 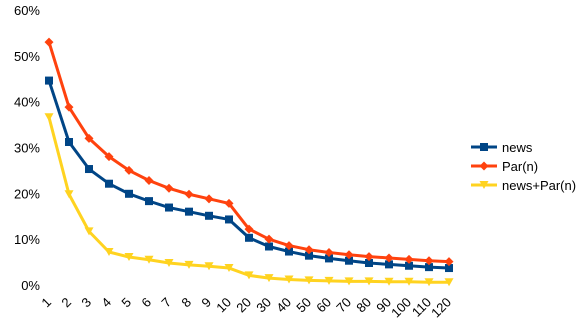 I want to click on x-tick-label: 70, so click(x=343, y=305).